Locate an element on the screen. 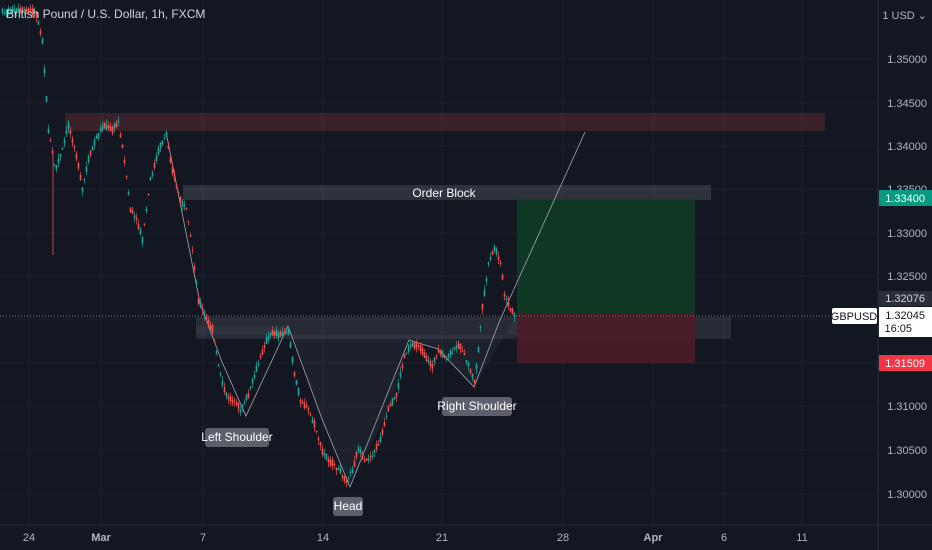 The height and width of the screenshot is (550, 932). currency-selector: 1 USD ⌄ is located at coordinates (904, 16).